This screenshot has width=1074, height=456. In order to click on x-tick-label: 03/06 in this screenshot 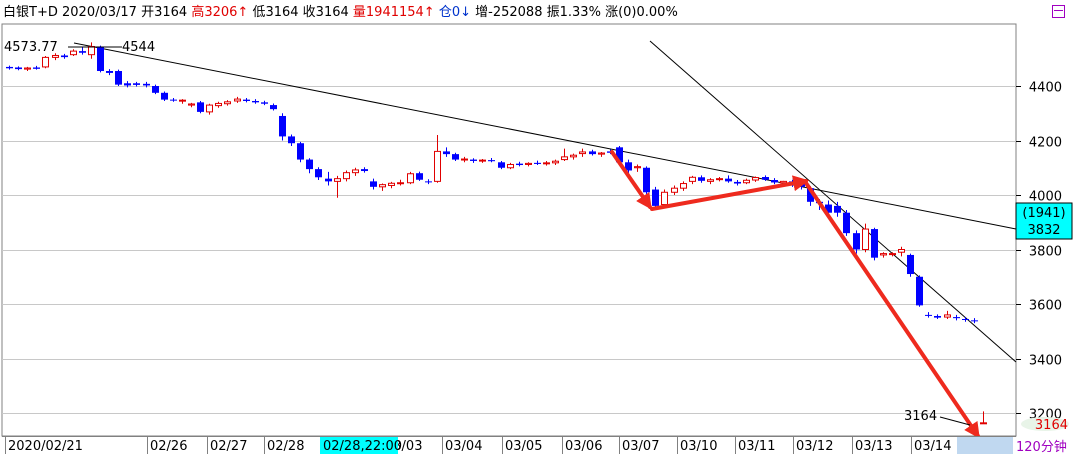, I will do `click(583, 446)`.